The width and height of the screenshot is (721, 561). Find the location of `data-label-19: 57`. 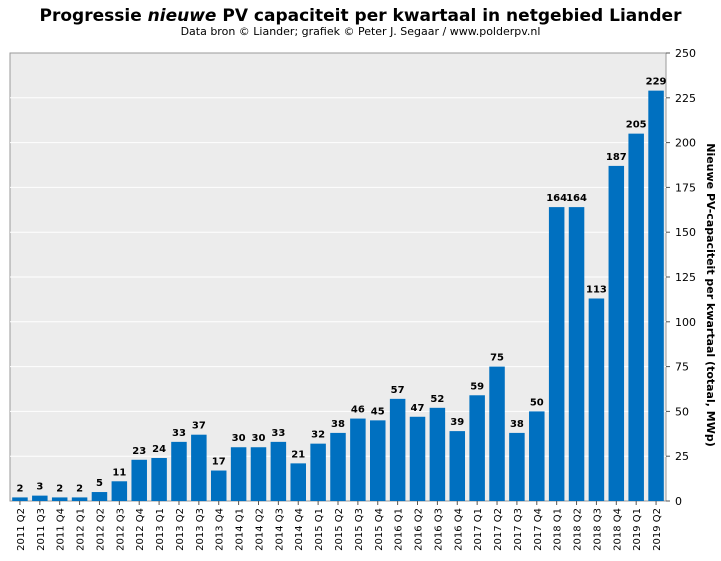

data-label-19: 57 is located at coordinates (398, 390).